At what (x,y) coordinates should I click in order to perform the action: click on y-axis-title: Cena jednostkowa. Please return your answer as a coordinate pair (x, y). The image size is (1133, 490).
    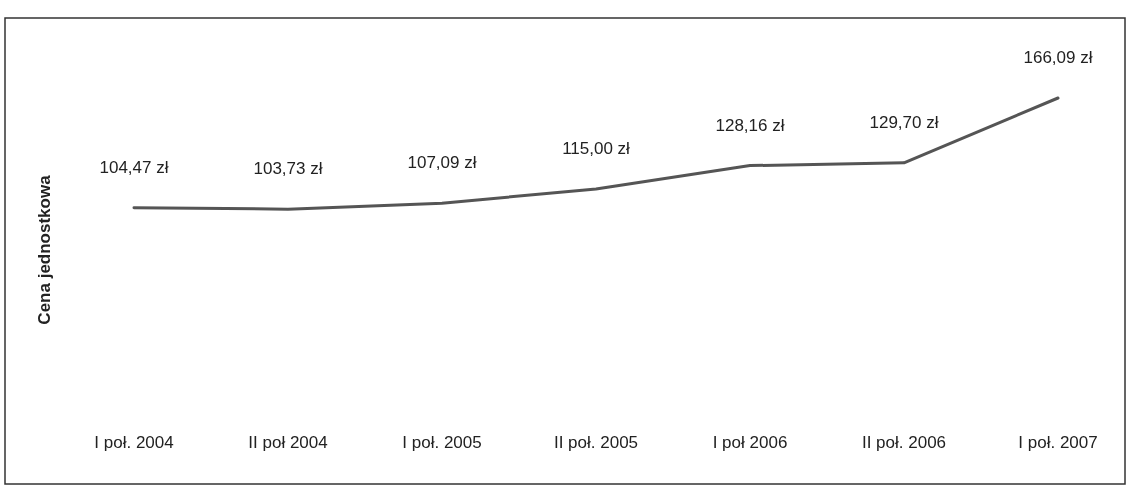
    Looking at the image, I should click on (44, 249).